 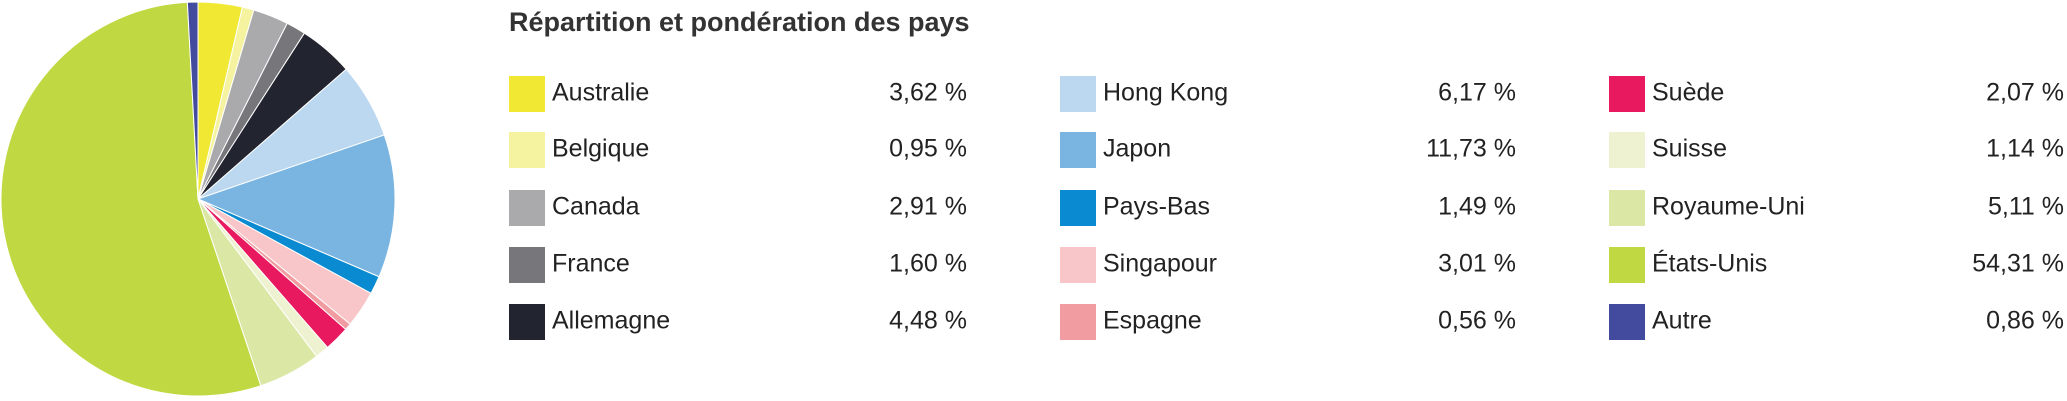 I want to click on legend-label: Belgique, so click(x=600, y=149).